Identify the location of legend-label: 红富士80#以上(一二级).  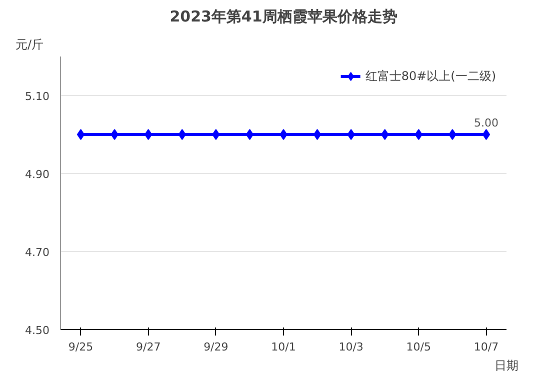
(430, 76).